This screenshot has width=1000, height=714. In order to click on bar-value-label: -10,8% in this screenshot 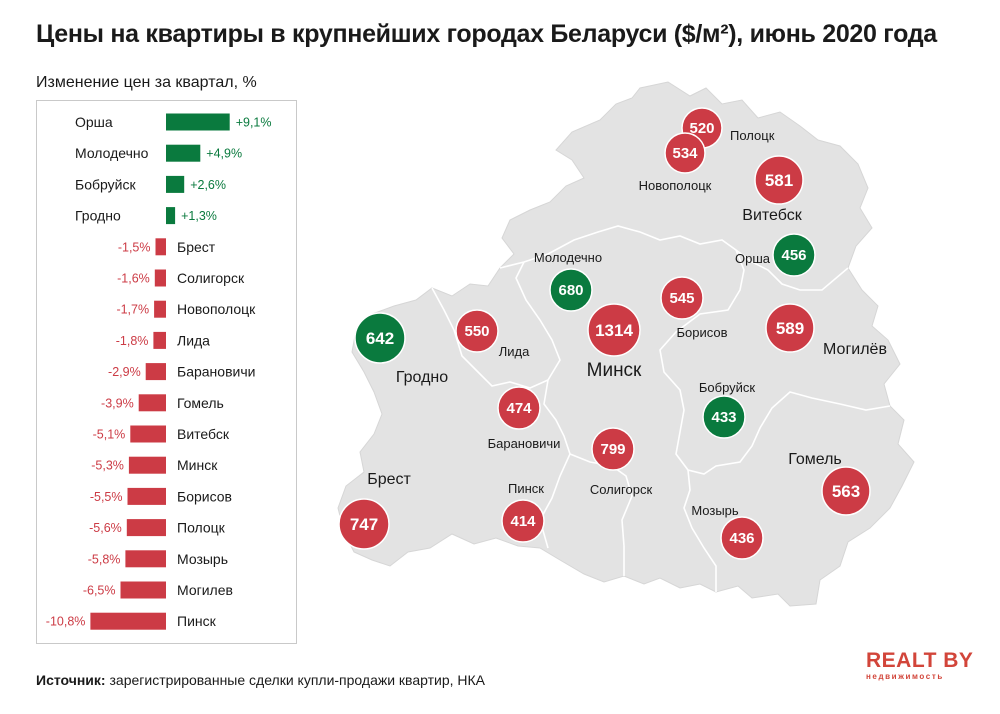, I will do `click(66, 622)`.